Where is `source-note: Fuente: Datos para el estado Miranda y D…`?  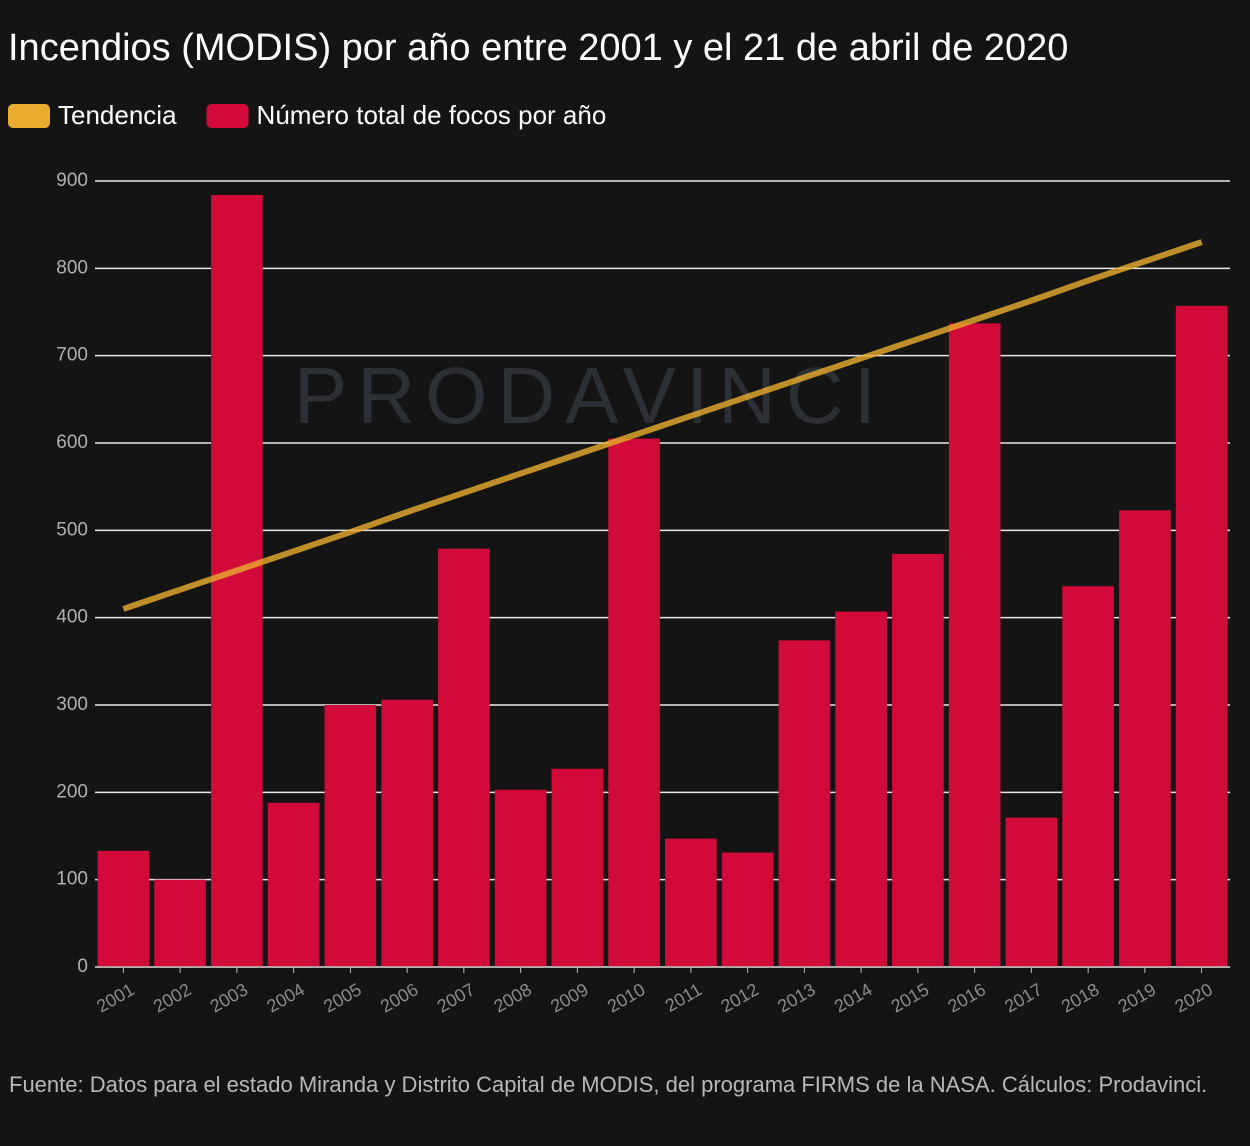 source-note: Fuente: Datos para el estado Miranda y D… is located at coordinates (608, 1084).